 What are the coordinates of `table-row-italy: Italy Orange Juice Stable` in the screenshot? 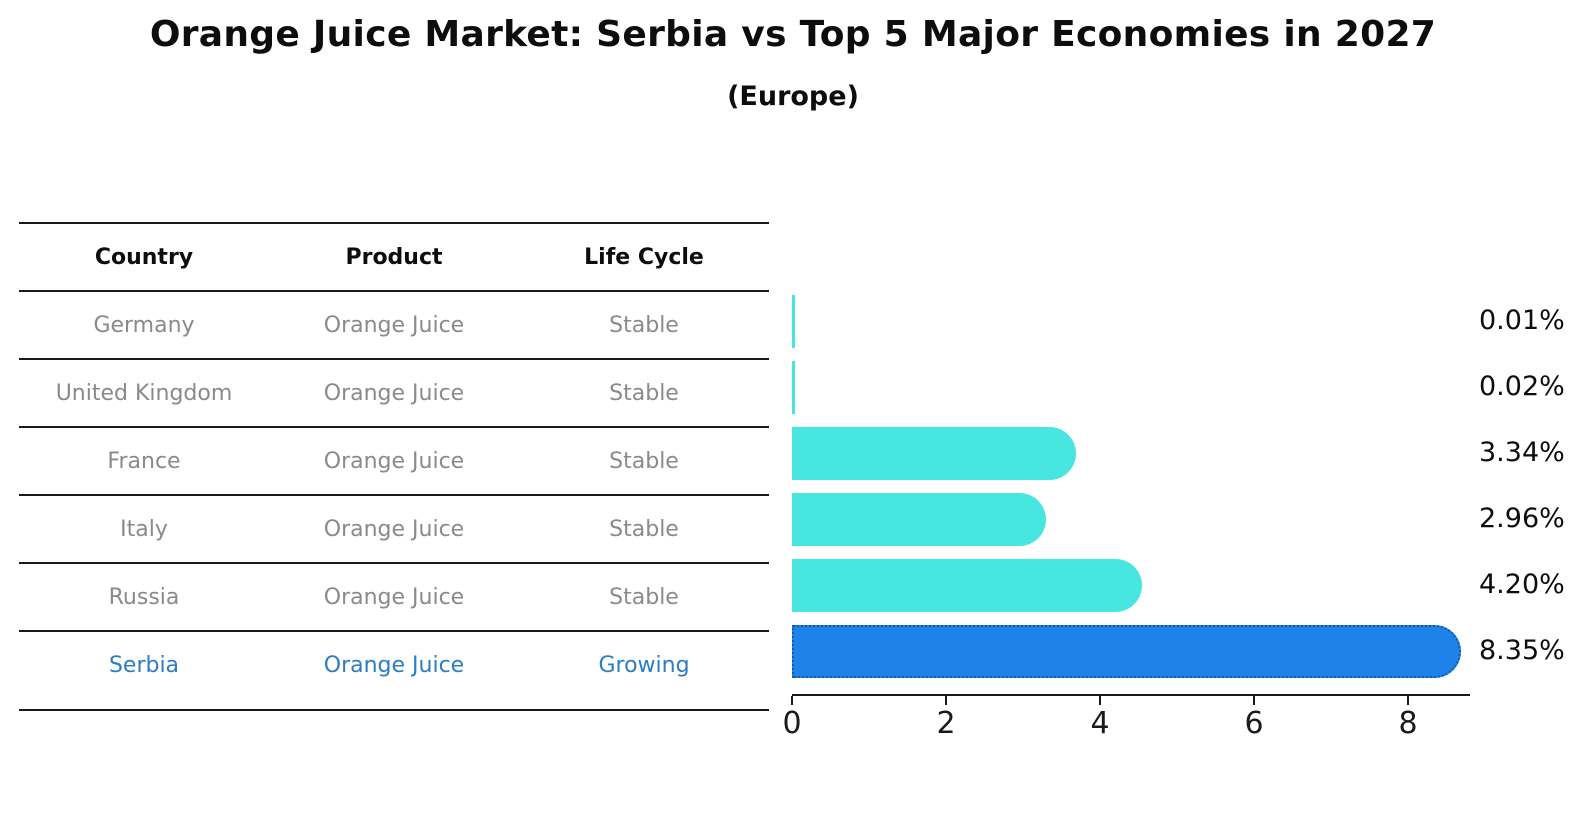 It's located at (394, 528).